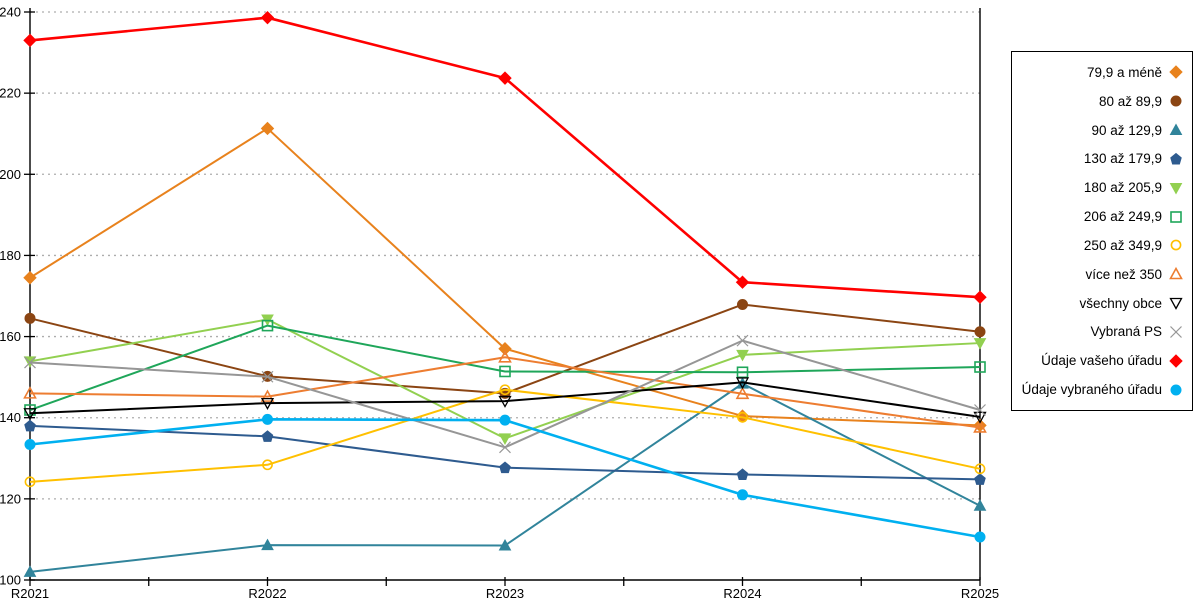  What do you see at coordinates (1124, 72) in the screenshot?
I see `legend-item-label: 79,9 a méně` at bounding box center [1124, 72].